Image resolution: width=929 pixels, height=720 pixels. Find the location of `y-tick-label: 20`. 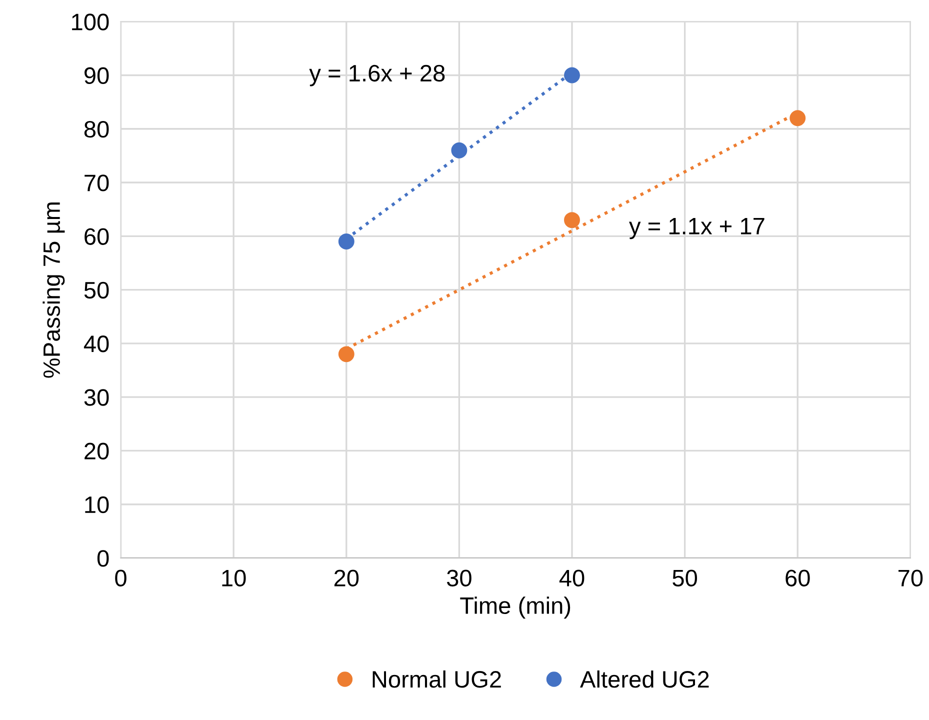

y-tick-label: 20 is located at coordinates (96, 451).